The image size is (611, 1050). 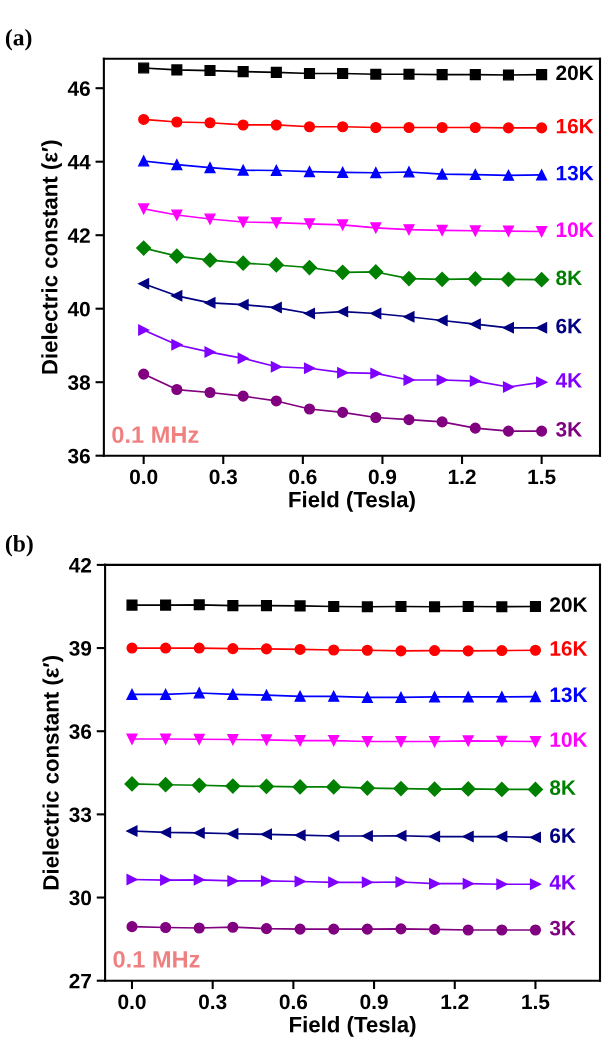 What do you see at coordinates (80, 648) in the screenshot?
I see `y-tick-label: 39` at bounding box center [80, 648].